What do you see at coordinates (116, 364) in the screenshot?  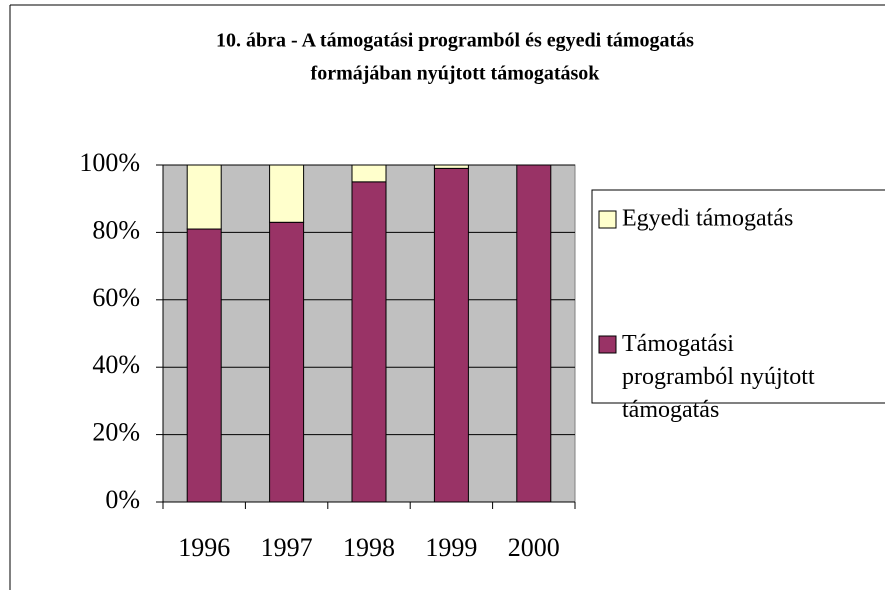 I see `y-tick-label: 40%` at bounding box center [116, 364].